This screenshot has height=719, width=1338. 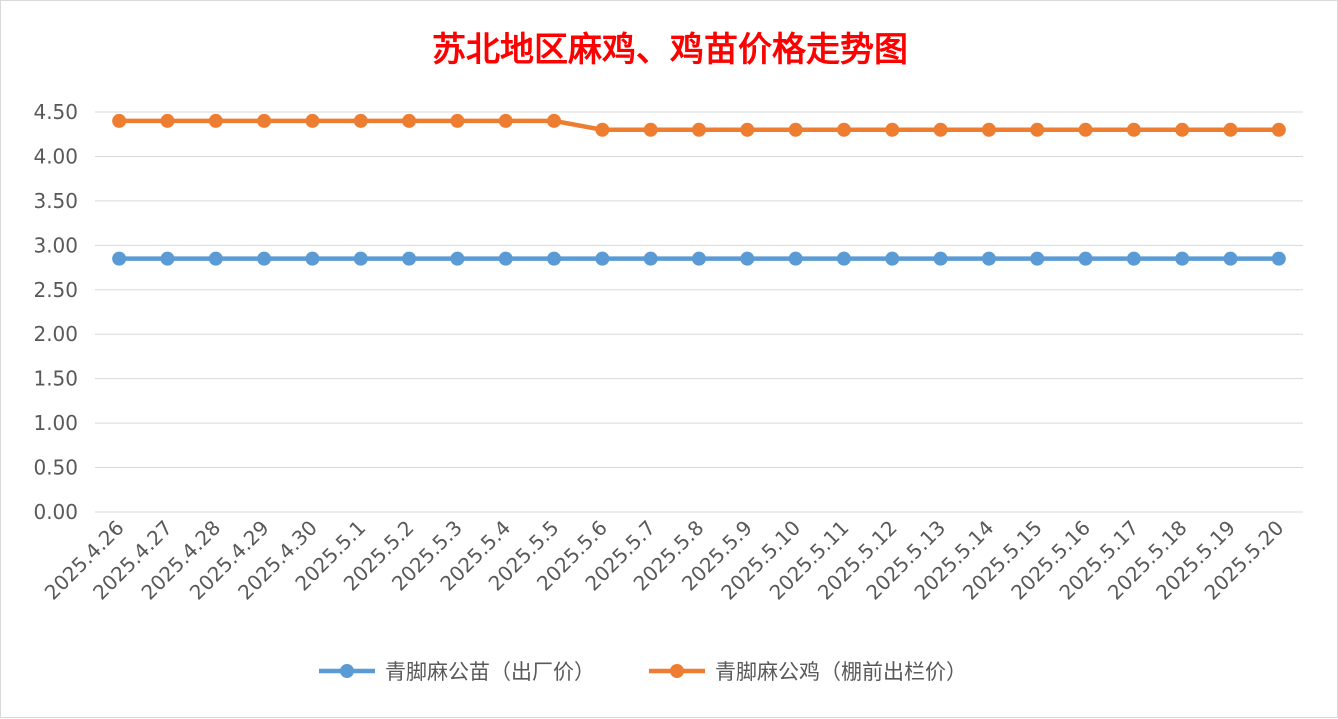 I want to click on y-tick-label: 3.50, so click(x=55, y=201).